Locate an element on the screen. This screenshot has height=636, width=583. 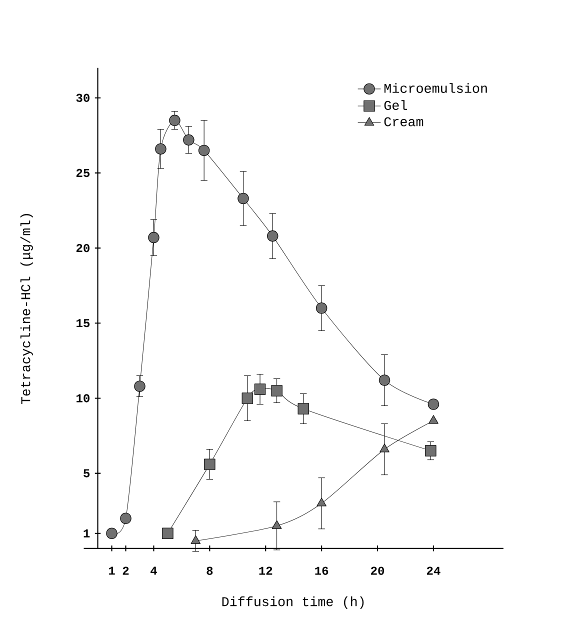
x-tick-label: 12 is located at coordinates (265, 570).